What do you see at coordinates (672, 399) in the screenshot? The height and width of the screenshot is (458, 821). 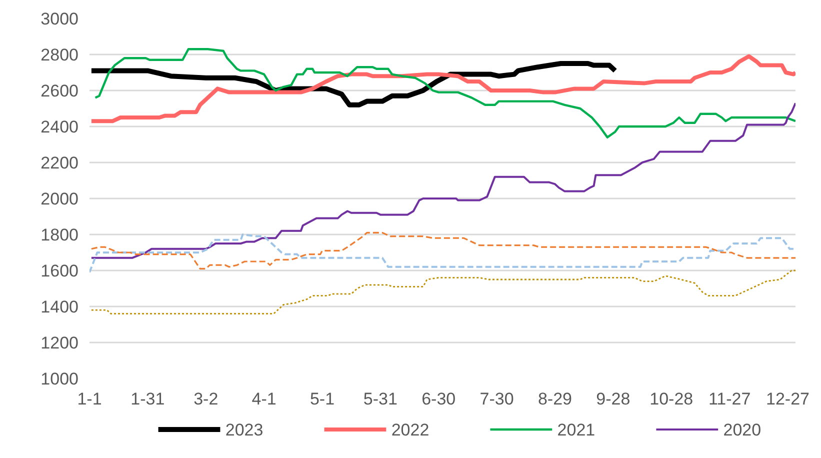 I see `x-tick-label: 10-28` at bounding box center [672, 399].